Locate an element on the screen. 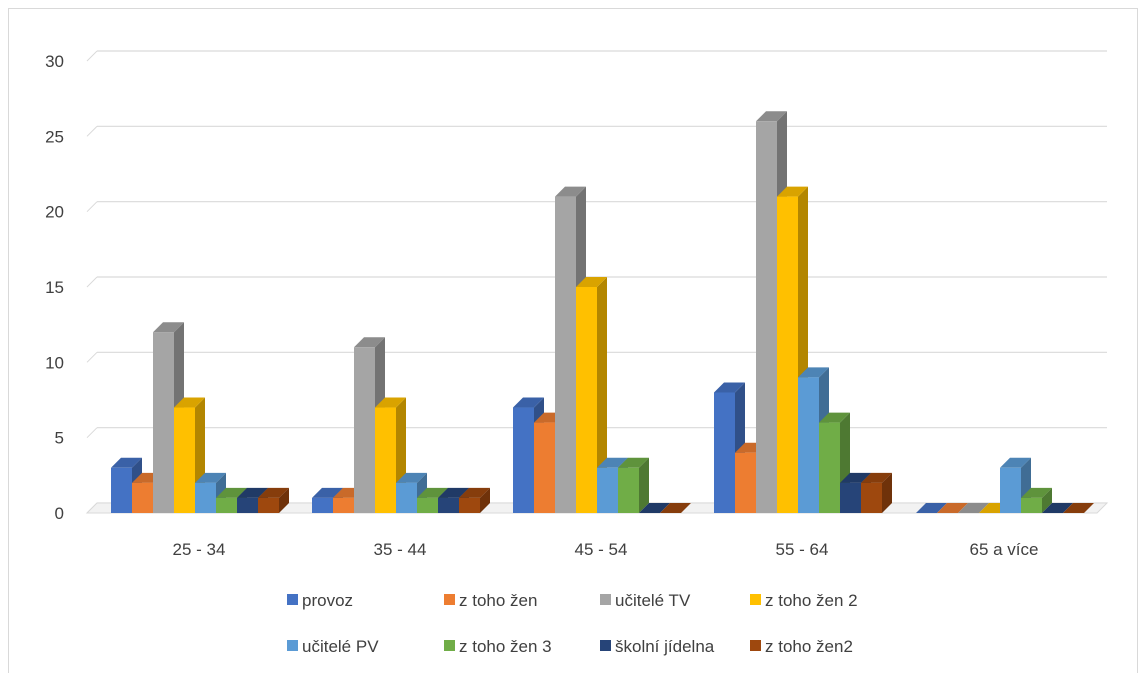 The image size is (1147, 676). legend-item-7: z toho žen2 is located at coordinates (801, 646).